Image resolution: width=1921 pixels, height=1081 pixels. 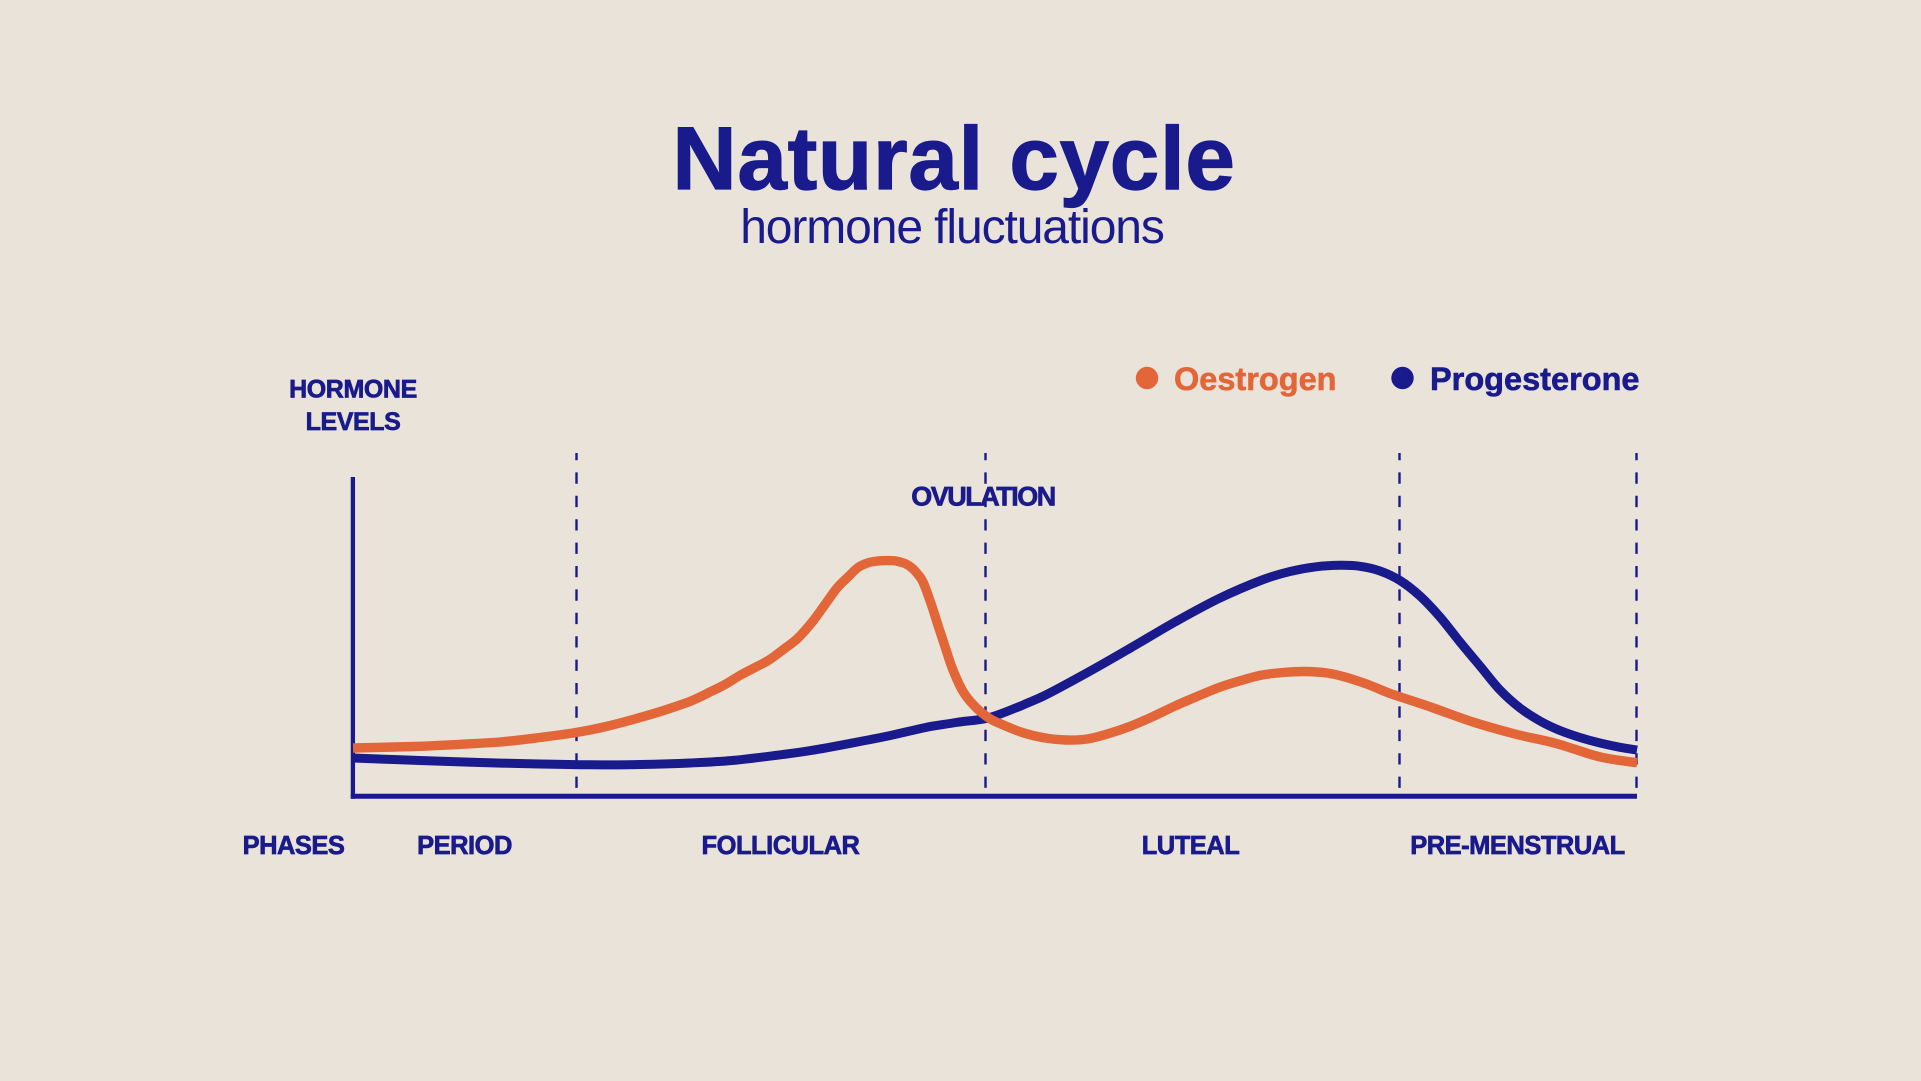 I want to click on svg-text: PERIOD, so click(x=464, y=846).